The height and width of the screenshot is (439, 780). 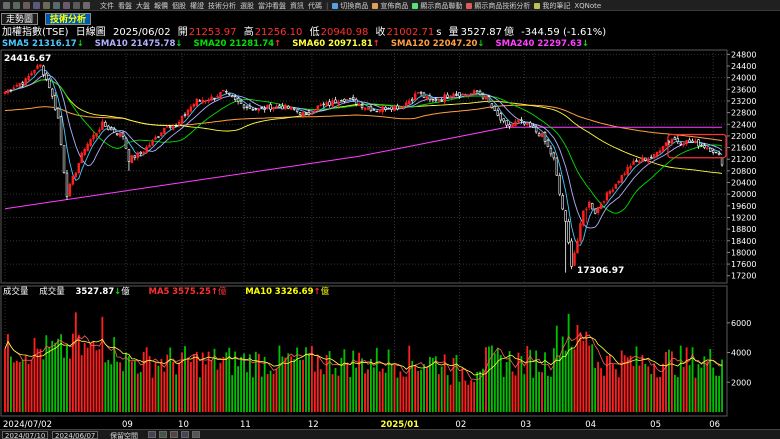 I want to click on tab-technical: 技術分析, so click(x=68, y=19).